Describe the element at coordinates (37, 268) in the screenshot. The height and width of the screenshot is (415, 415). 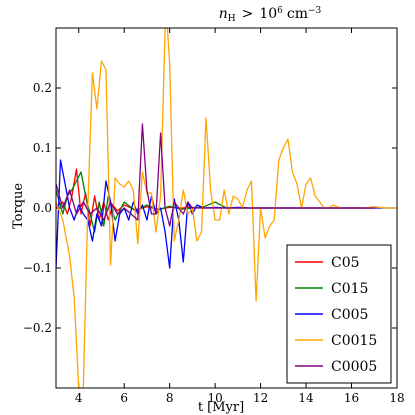
I see `y-tick-label: −0.1` at that location.